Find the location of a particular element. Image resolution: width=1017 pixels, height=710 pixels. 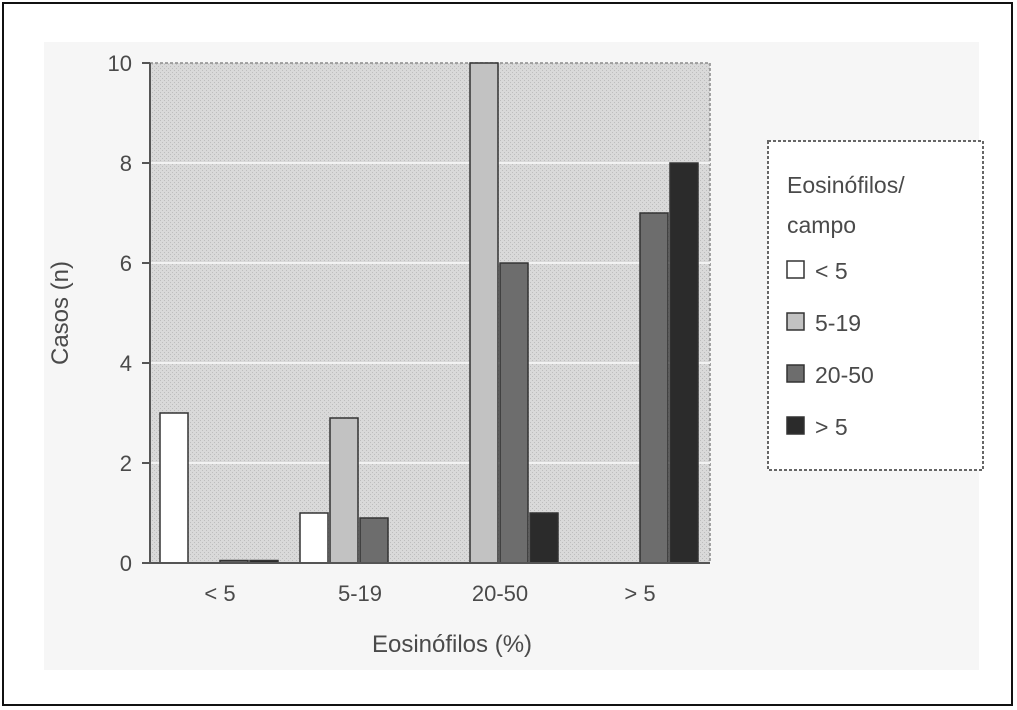

legend-items: < 5 5-19 20-50 > 5 is located at coordinates (830, 349).